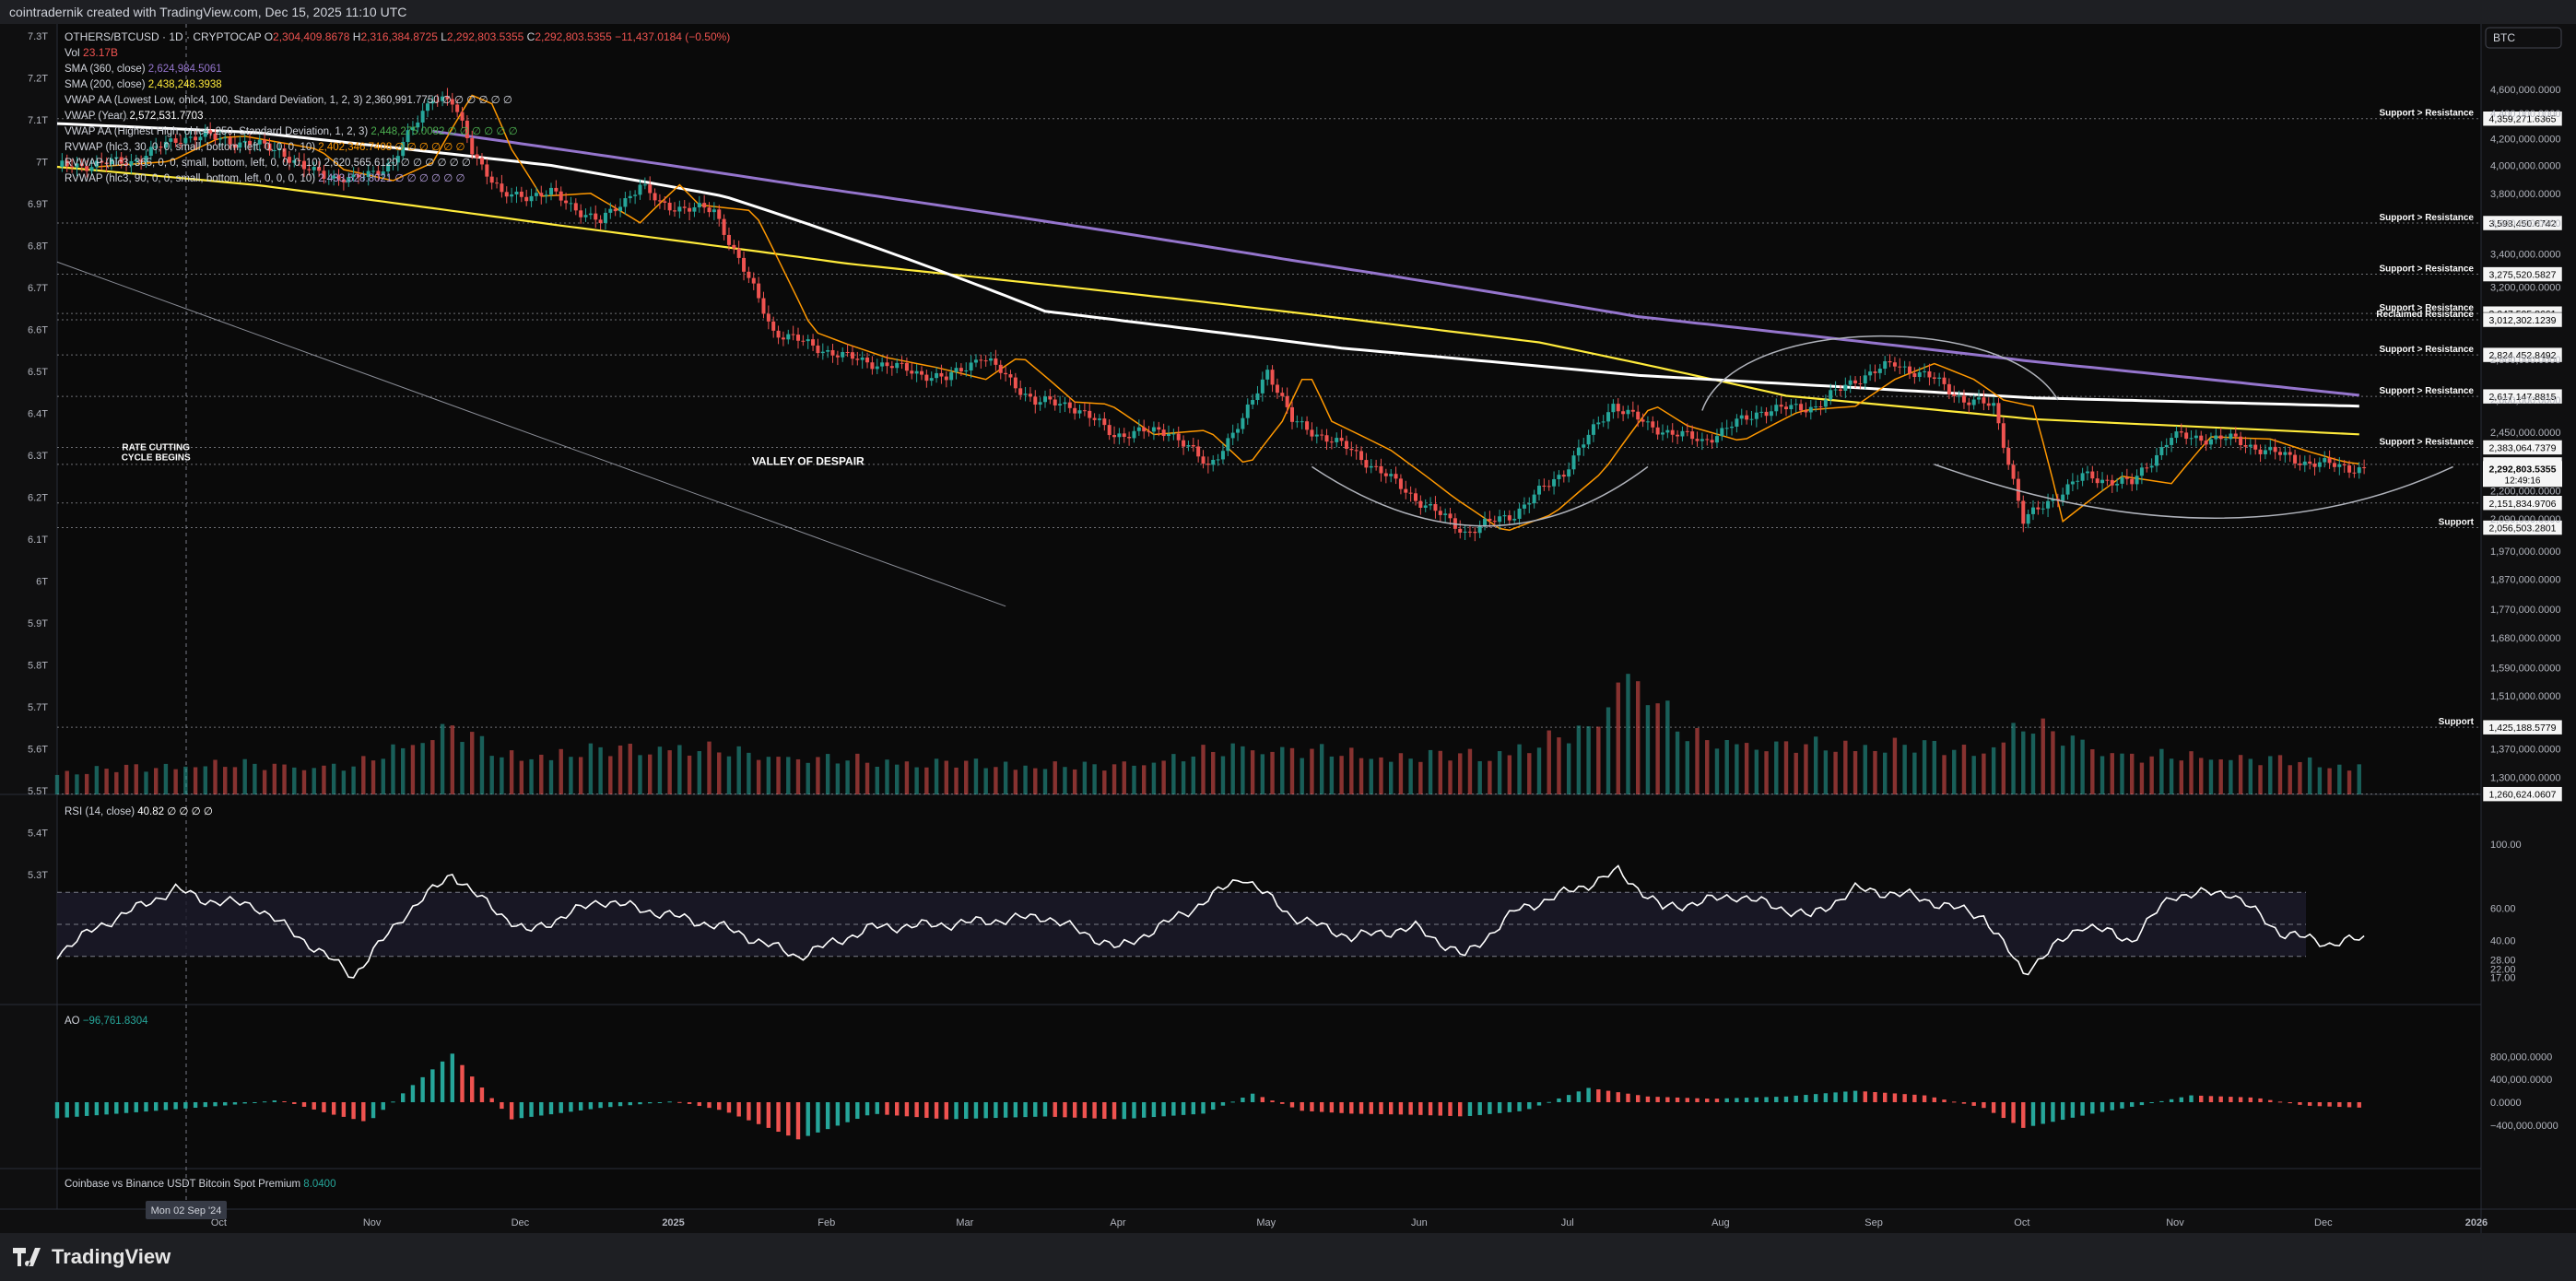  Describe the element at coordinates (92, 1257) in the screenshot. I see `tradingview-logo: TradingView` at that location.